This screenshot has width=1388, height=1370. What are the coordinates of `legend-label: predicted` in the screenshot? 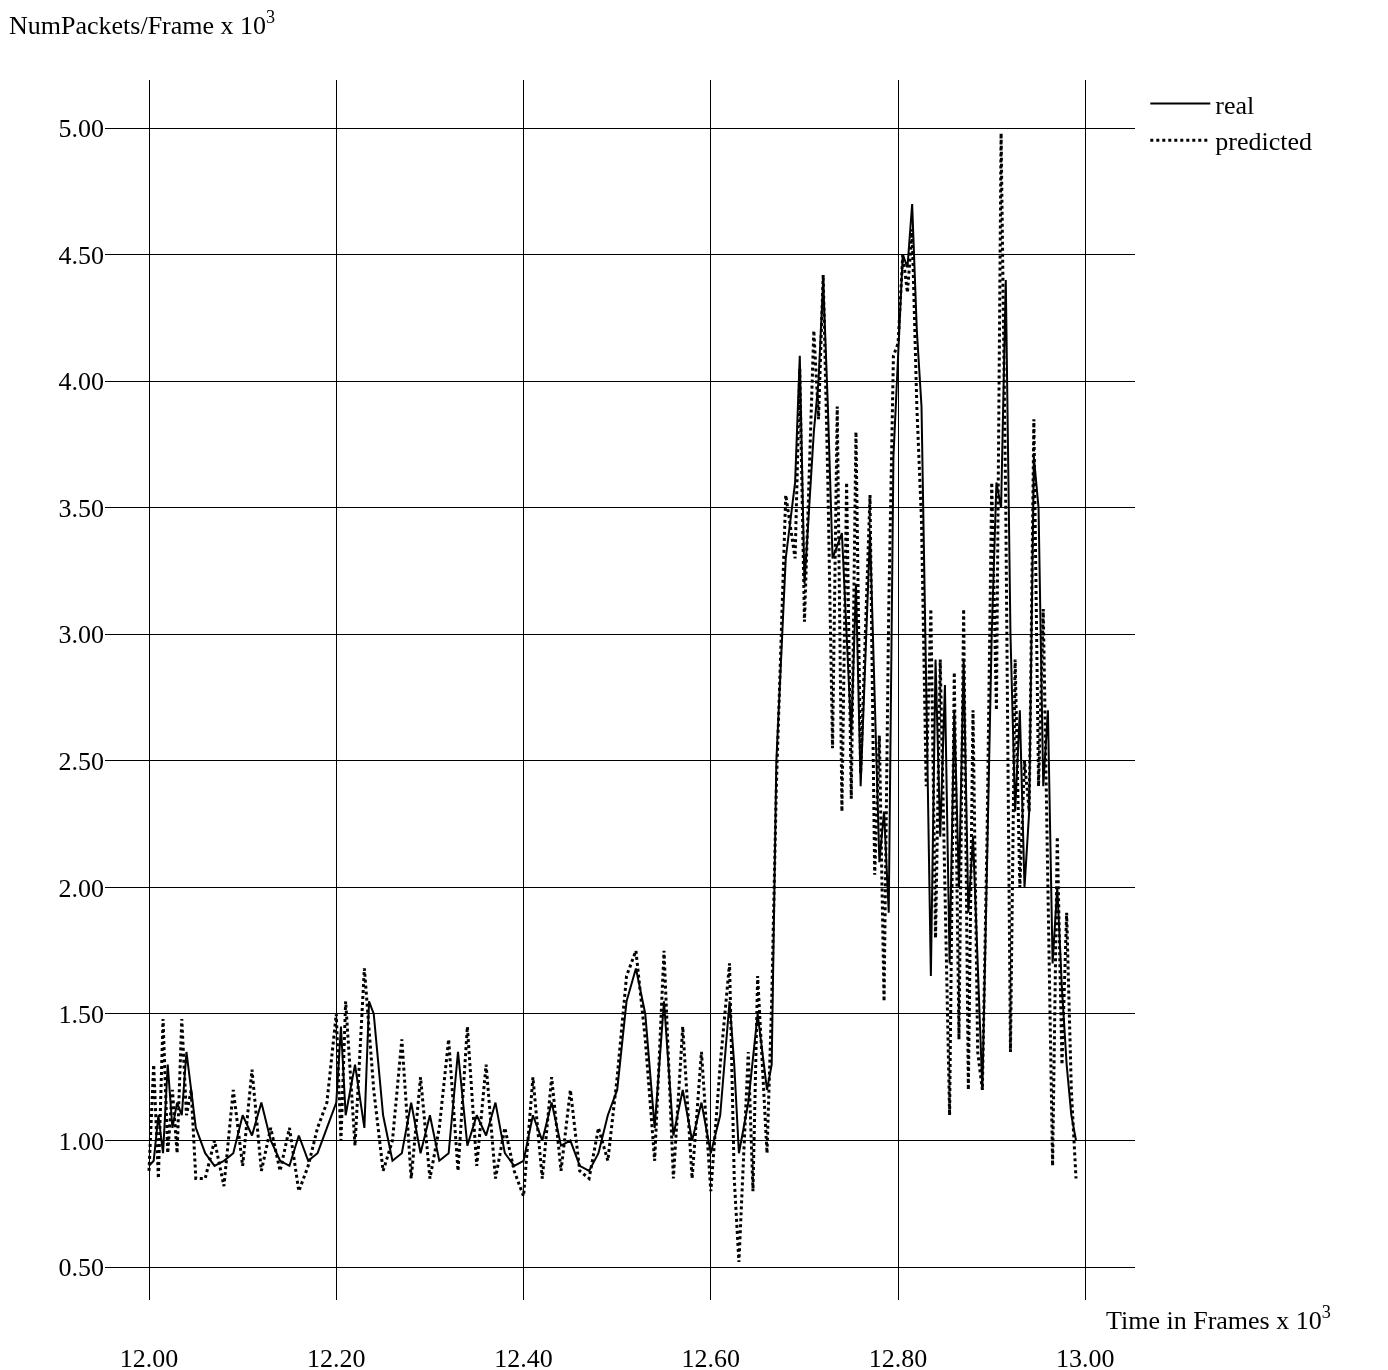 It's located at (1264, 142).